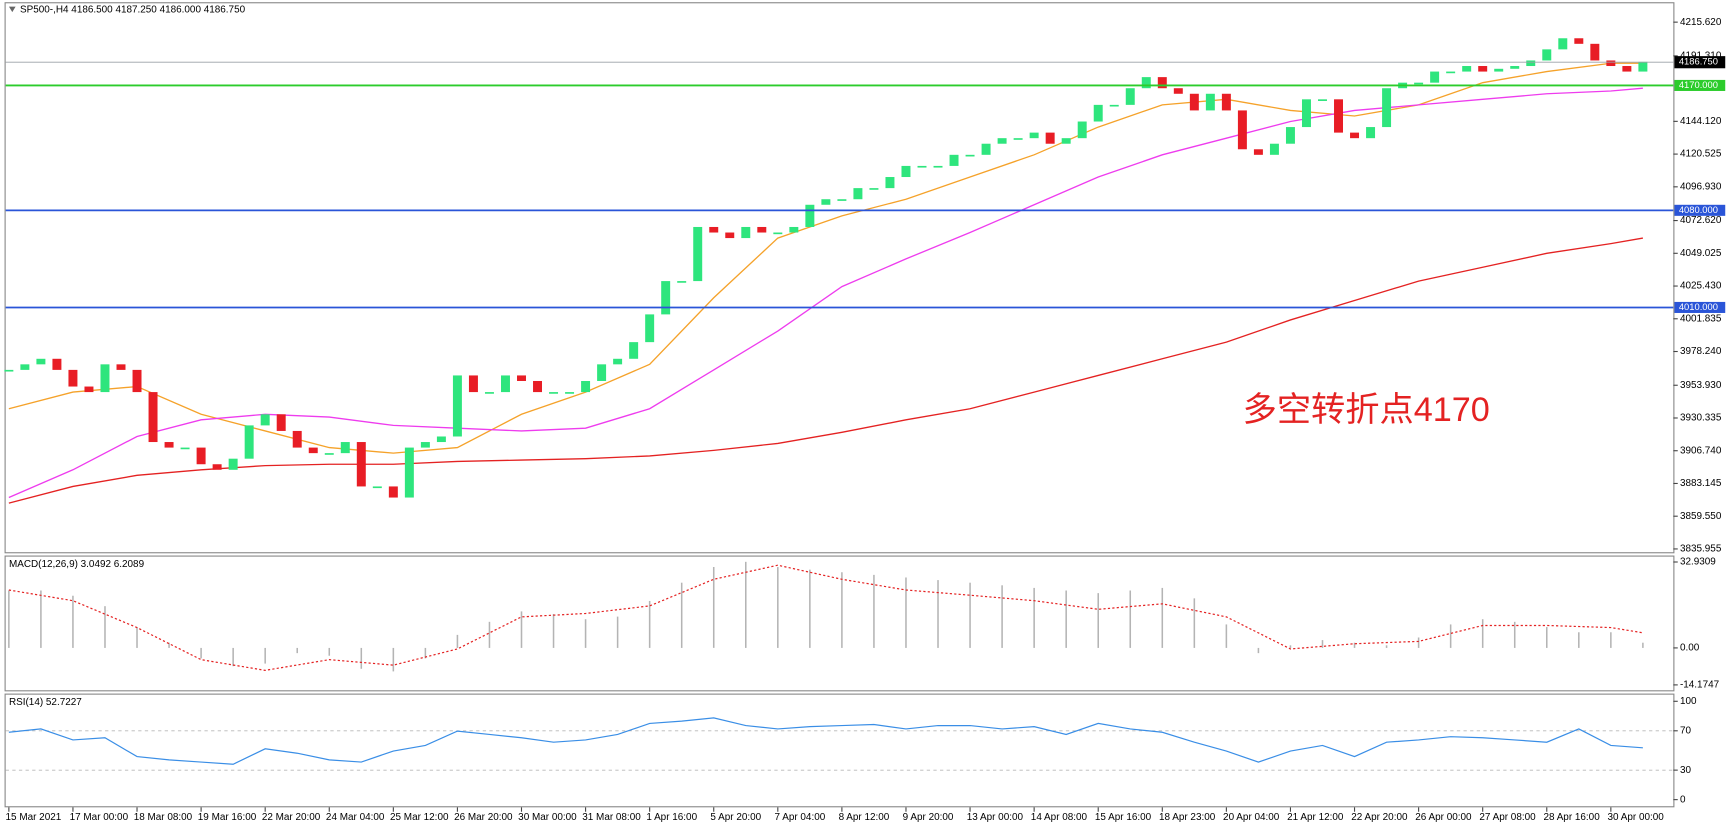  What do you see at coordinates (1379, 817) in the screenshot?
I see `x-tick-label: 22 Apr 20:00` at bounding box center [1379, 817].